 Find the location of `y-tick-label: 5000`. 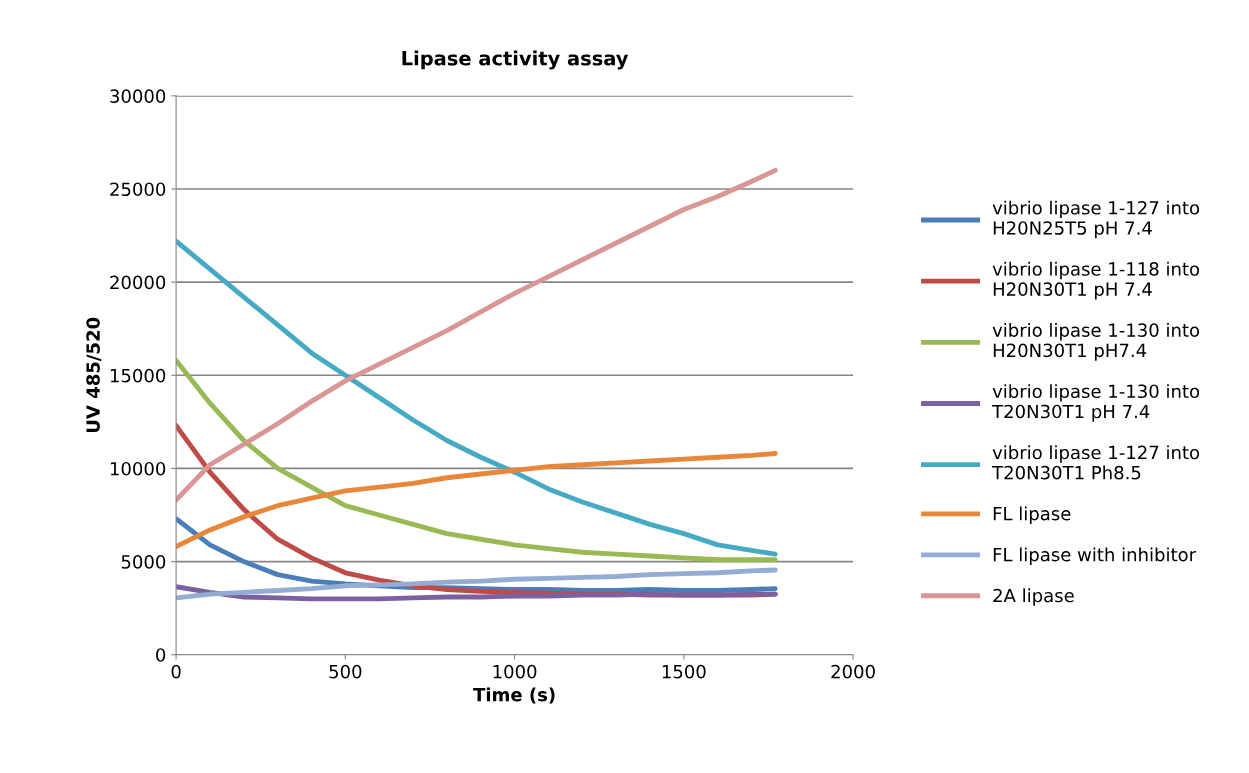

y-tick-label: 5000 is located at coordinates (143, 562).